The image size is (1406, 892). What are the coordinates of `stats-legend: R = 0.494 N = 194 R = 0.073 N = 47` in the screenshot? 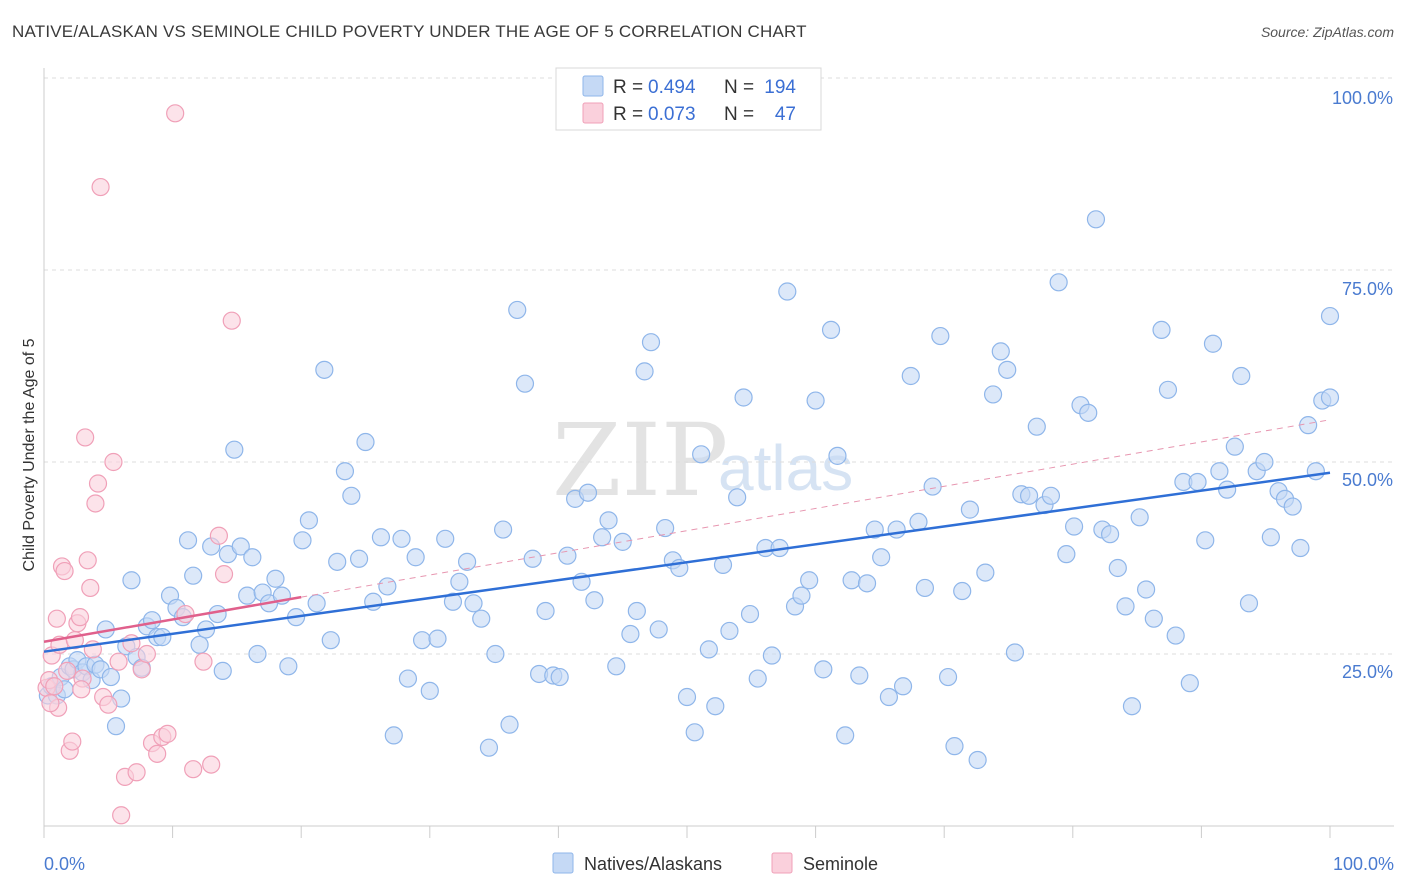 It's located at (688, 99).